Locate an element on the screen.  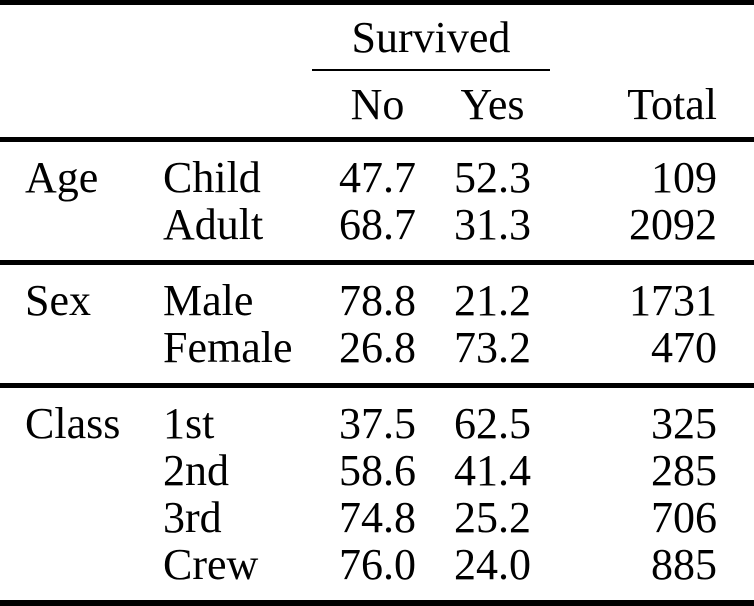
cell-no: 76.0 is located at coordinates (377, 564).